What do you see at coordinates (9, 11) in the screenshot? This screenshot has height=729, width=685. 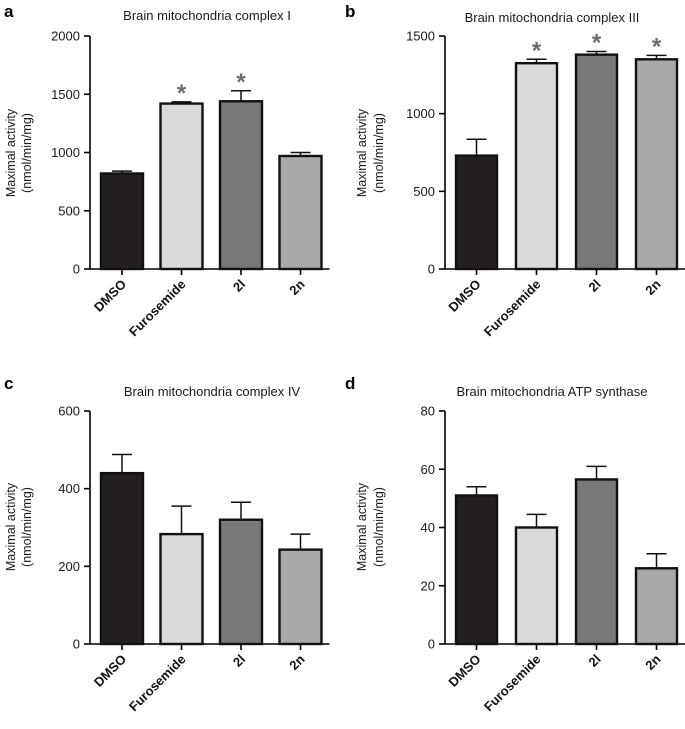 I see `panel-letter: a` at bounding box center [9, 11].